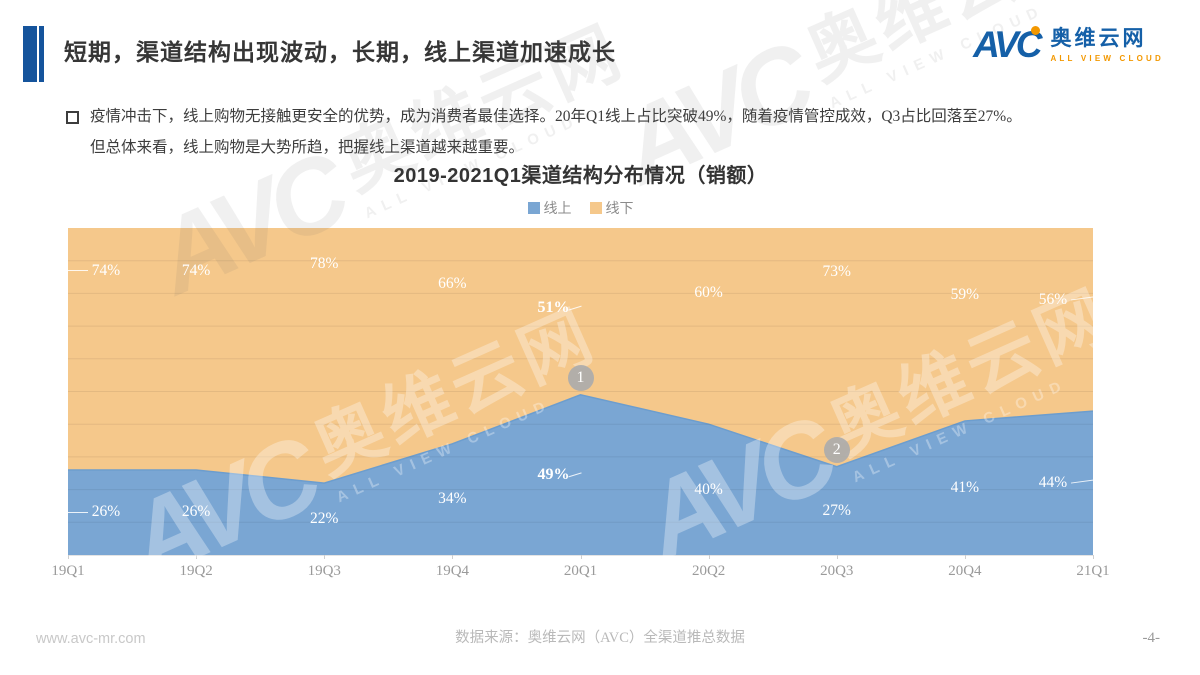 This screenshot has height=675, width=1200. I want to click on annotation-marker: 1, so click(580, 377).